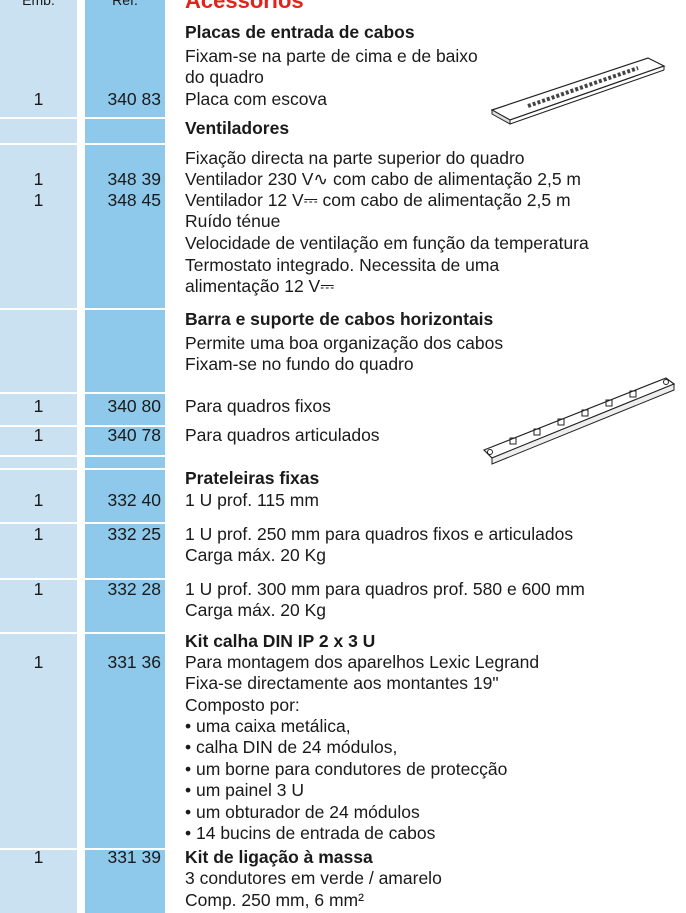 The width and height of the screenshot is (686, 913). I want to click on ref-code: 340 83, so click(134, 99).